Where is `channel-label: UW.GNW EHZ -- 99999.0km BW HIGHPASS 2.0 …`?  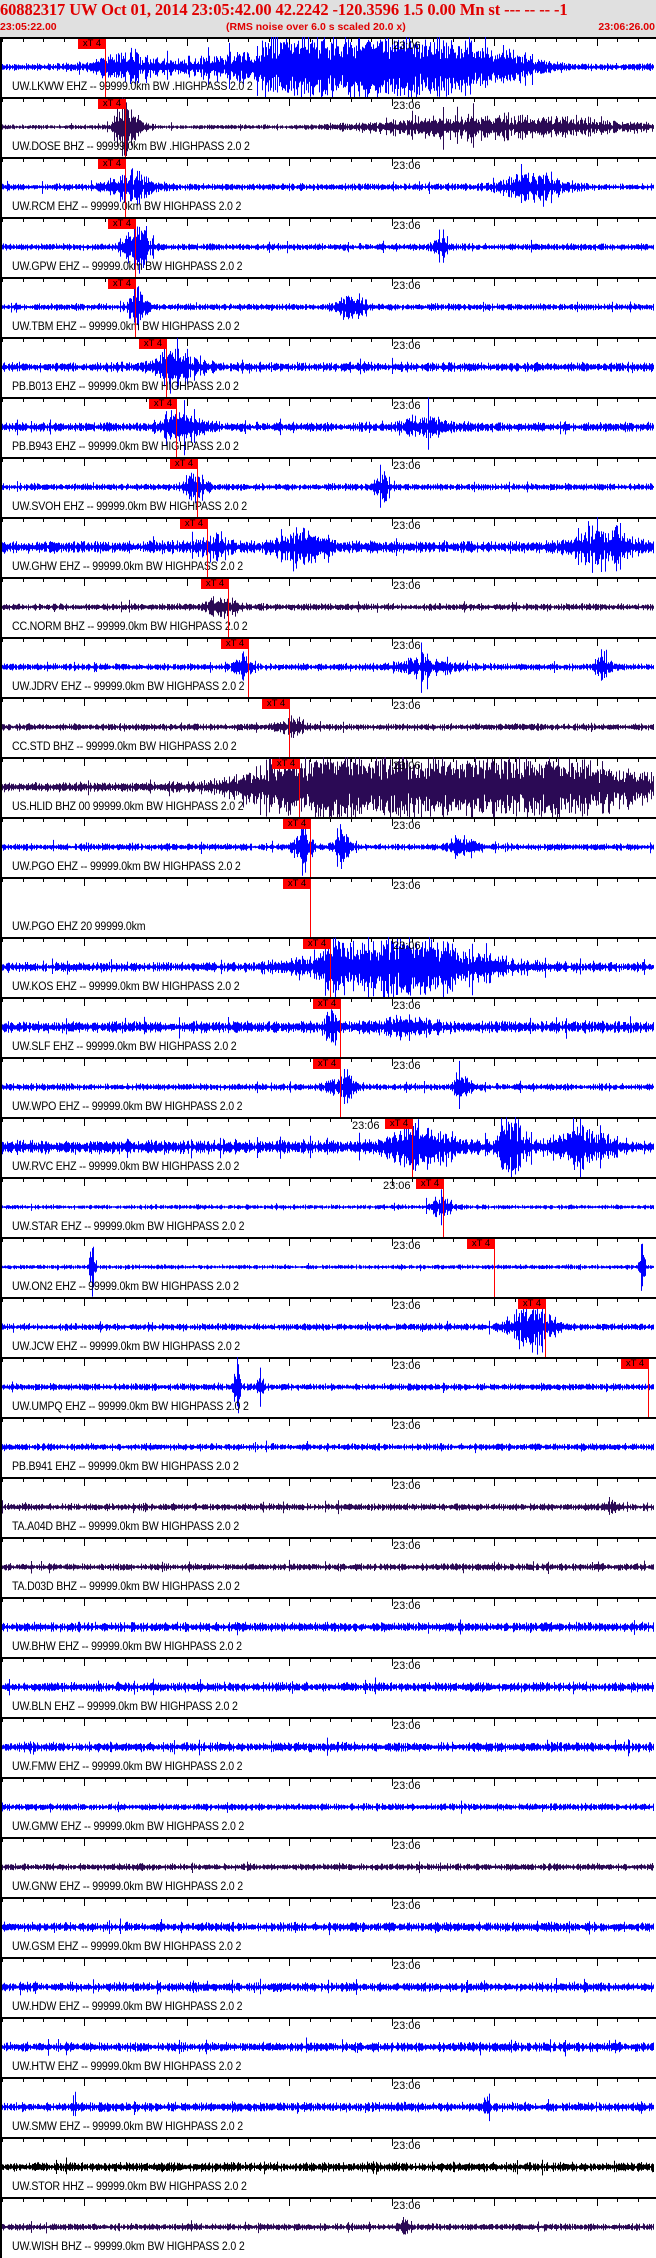
channel-label: UW.GNW EHZ -- 99999.0km BW HIGHPASS 2.0 … is located at coordinates (127, 1887).